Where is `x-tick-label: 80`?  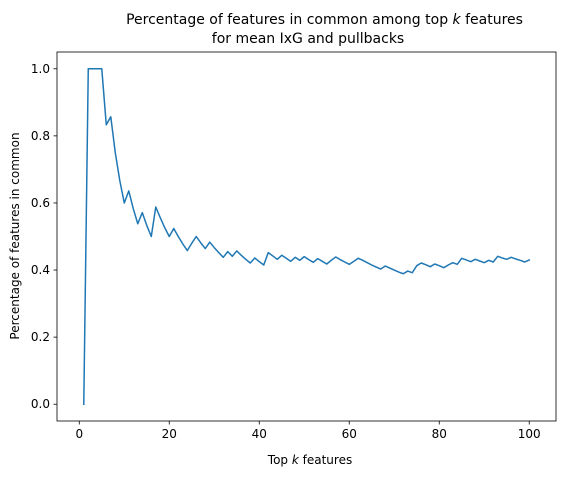
x-tick-label: 80 is located at coordinates (439, 434).